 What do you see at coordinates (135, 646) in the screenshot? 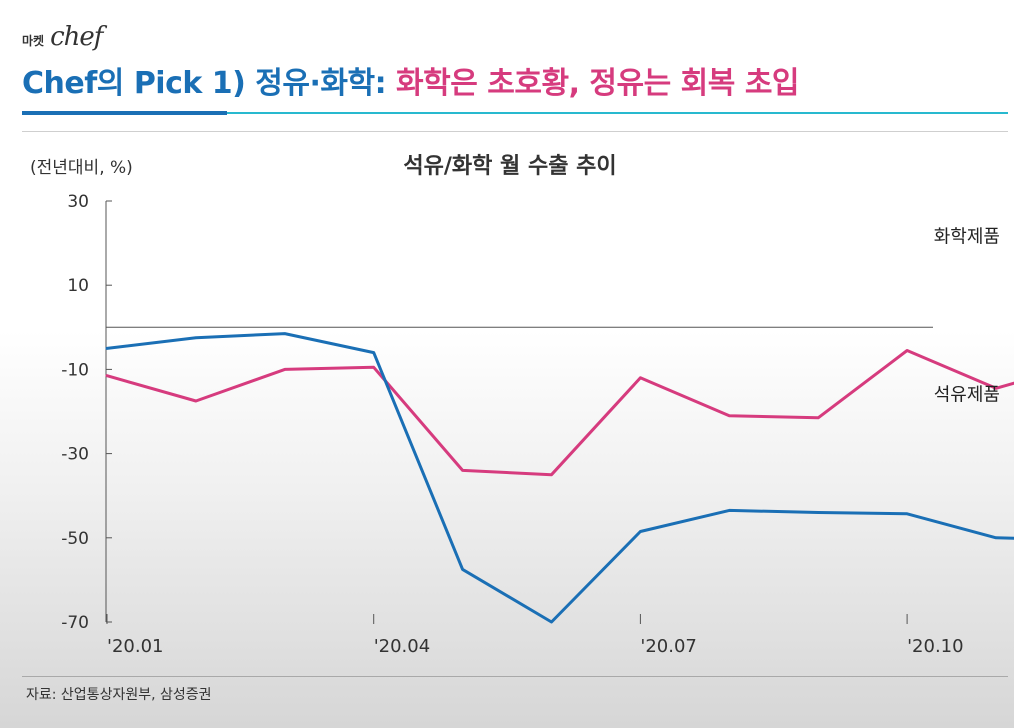
I see `x-tick-label: '20.01` at bounding box center [135, 646].